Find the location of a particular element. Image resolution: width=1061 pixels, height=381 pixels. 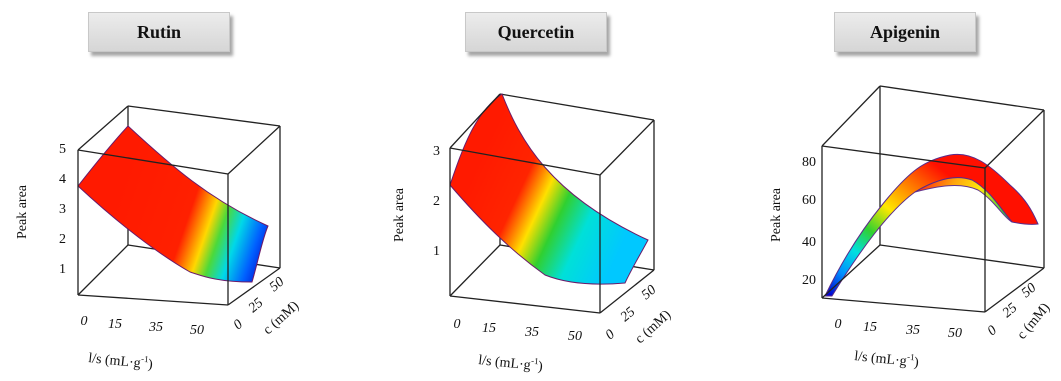

z-tick: 60 is located at coordinates (809, 200).